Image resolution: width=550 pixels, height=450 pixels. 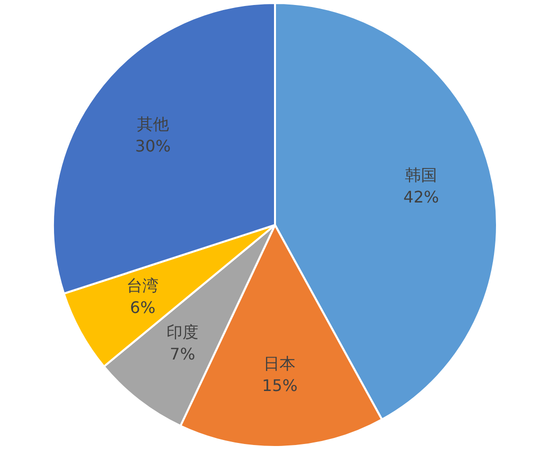 What do you see at coordinates (183, 354) in the screenshot?
I see `data-label: 7%` at bounding box center [183, 354].